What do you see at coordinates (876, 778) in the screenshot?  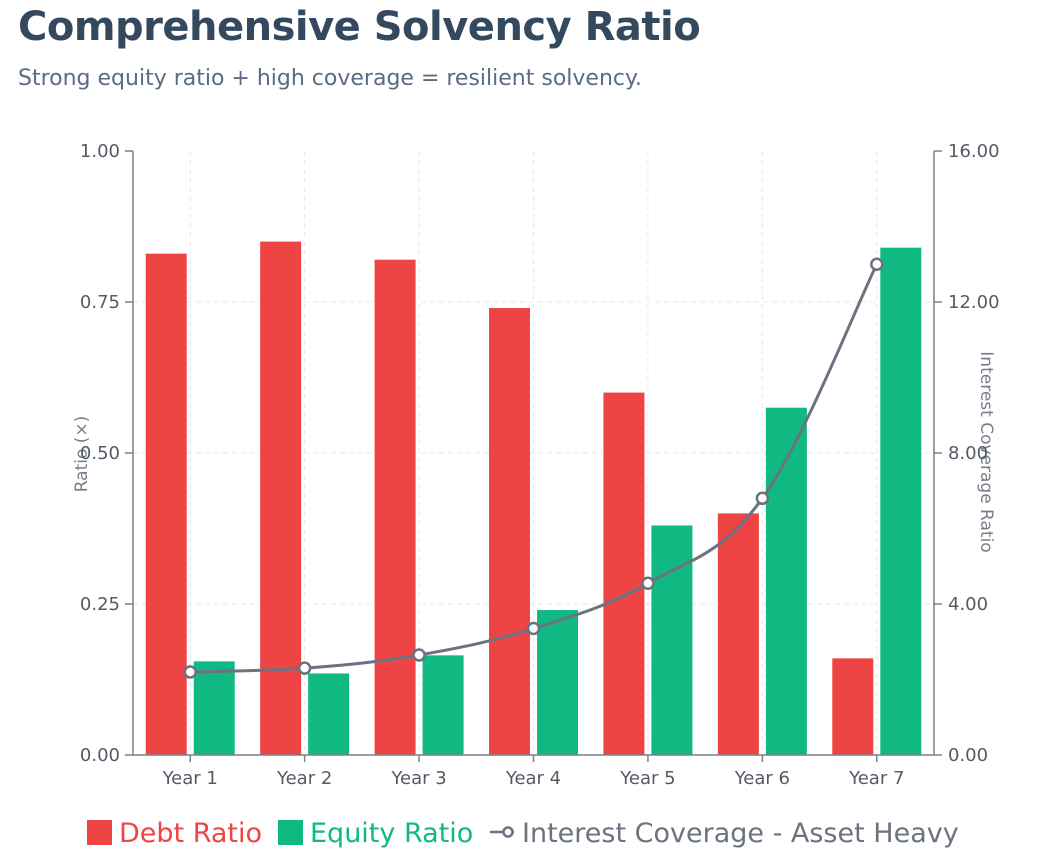 I see `x-tick-label: Year 7` at bounding box center [876, 778].